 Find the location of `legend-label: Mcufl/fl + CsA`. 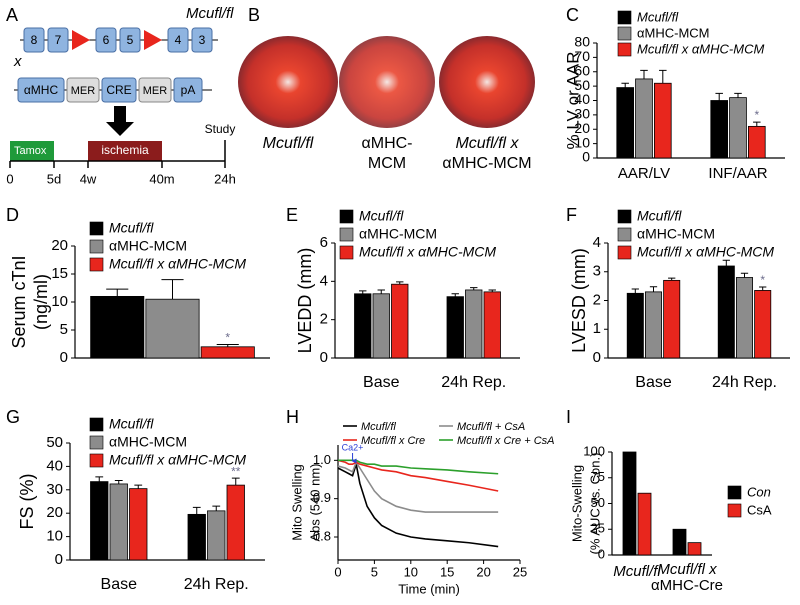

legend-label: Mcufl/fl + CsA is located at coordinates (491, 427).